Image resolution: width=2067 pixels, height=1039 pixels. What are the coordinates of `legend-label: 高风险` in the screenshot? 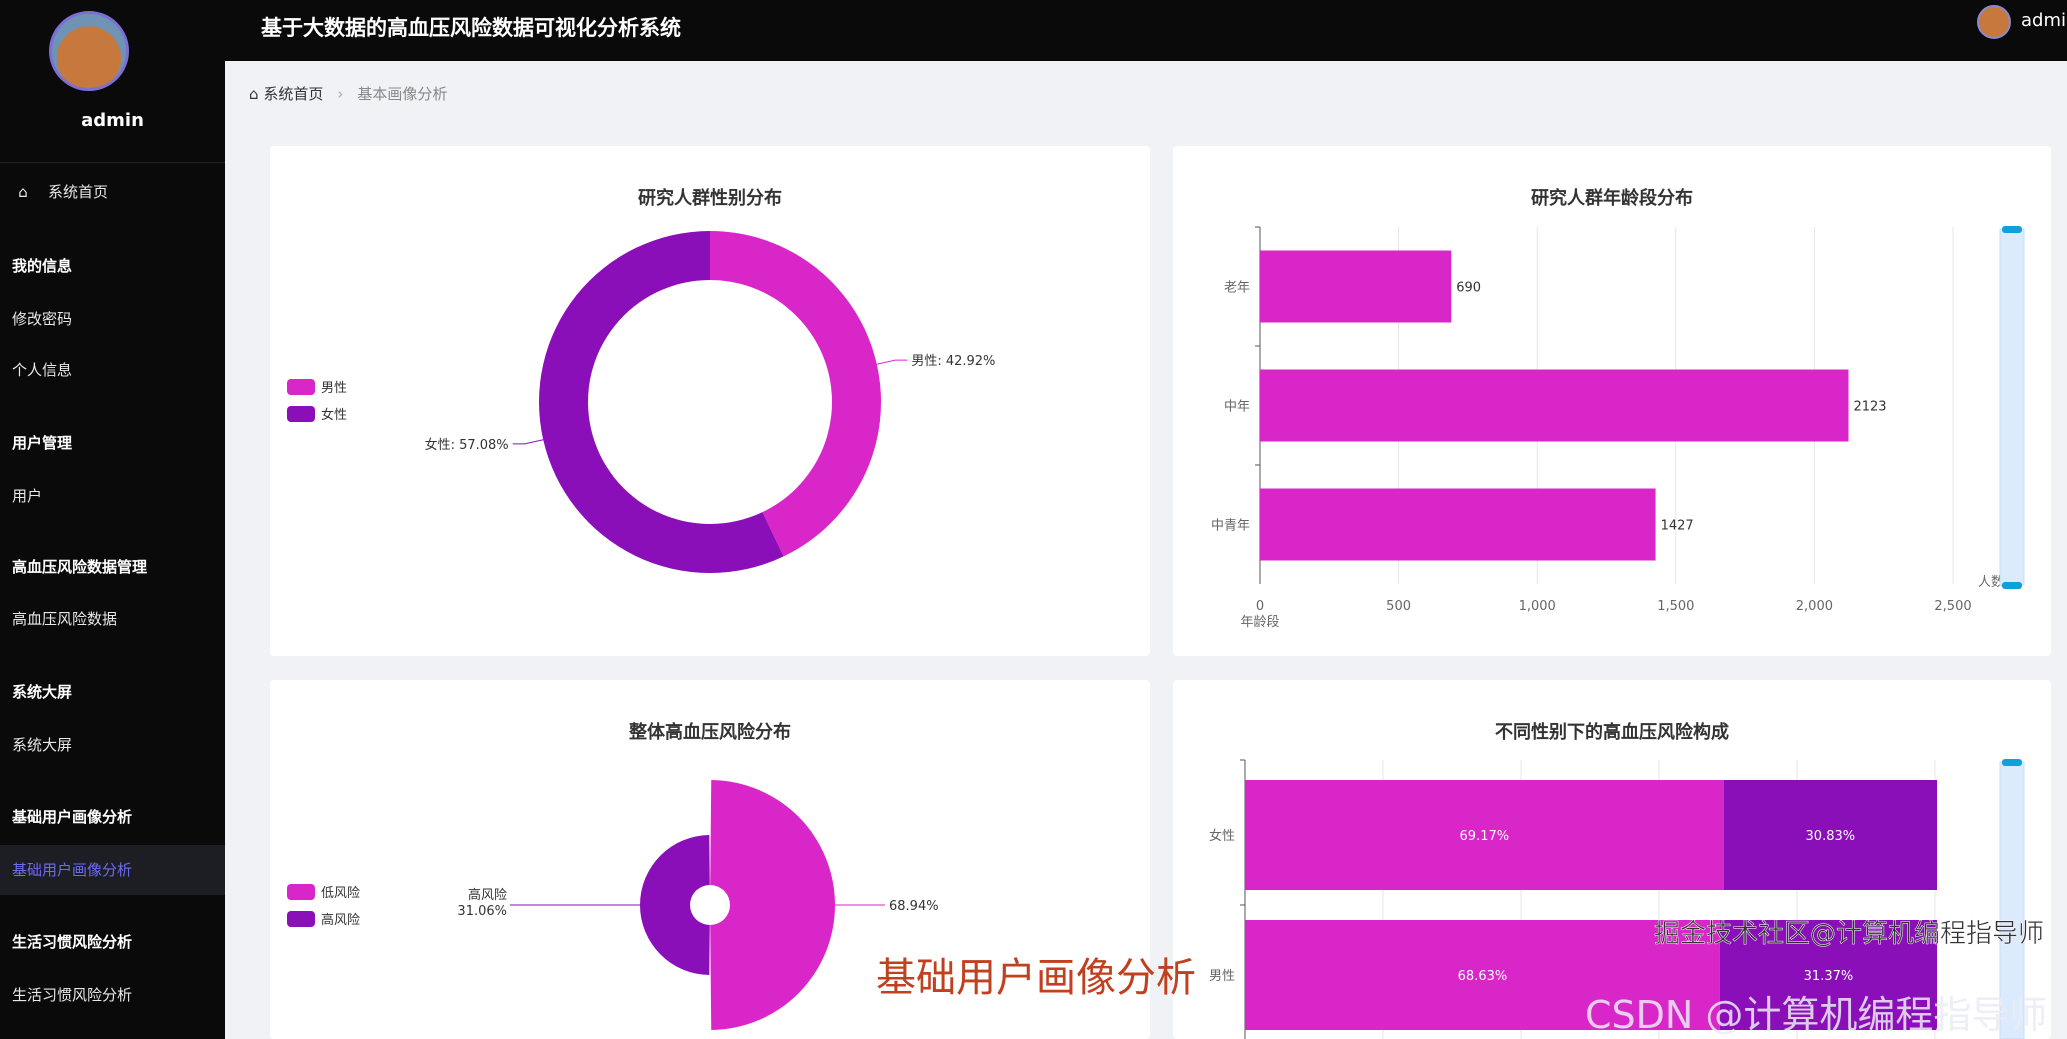 It's located at (340, 920).